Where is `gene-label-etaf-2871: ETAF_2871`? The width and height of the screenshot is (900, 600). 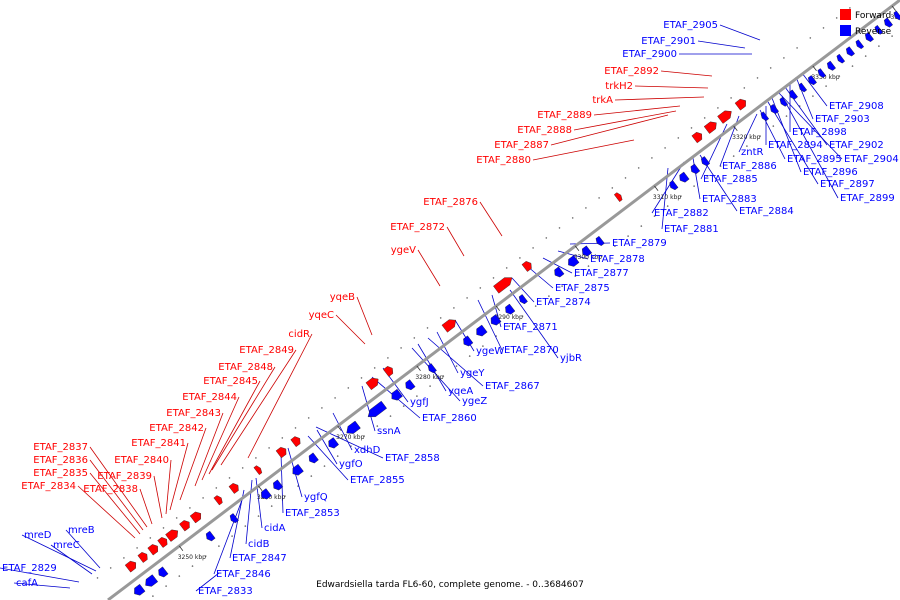
gene-label-etaf-2871: ETAF_2871 is located at coordinates (530, 327).